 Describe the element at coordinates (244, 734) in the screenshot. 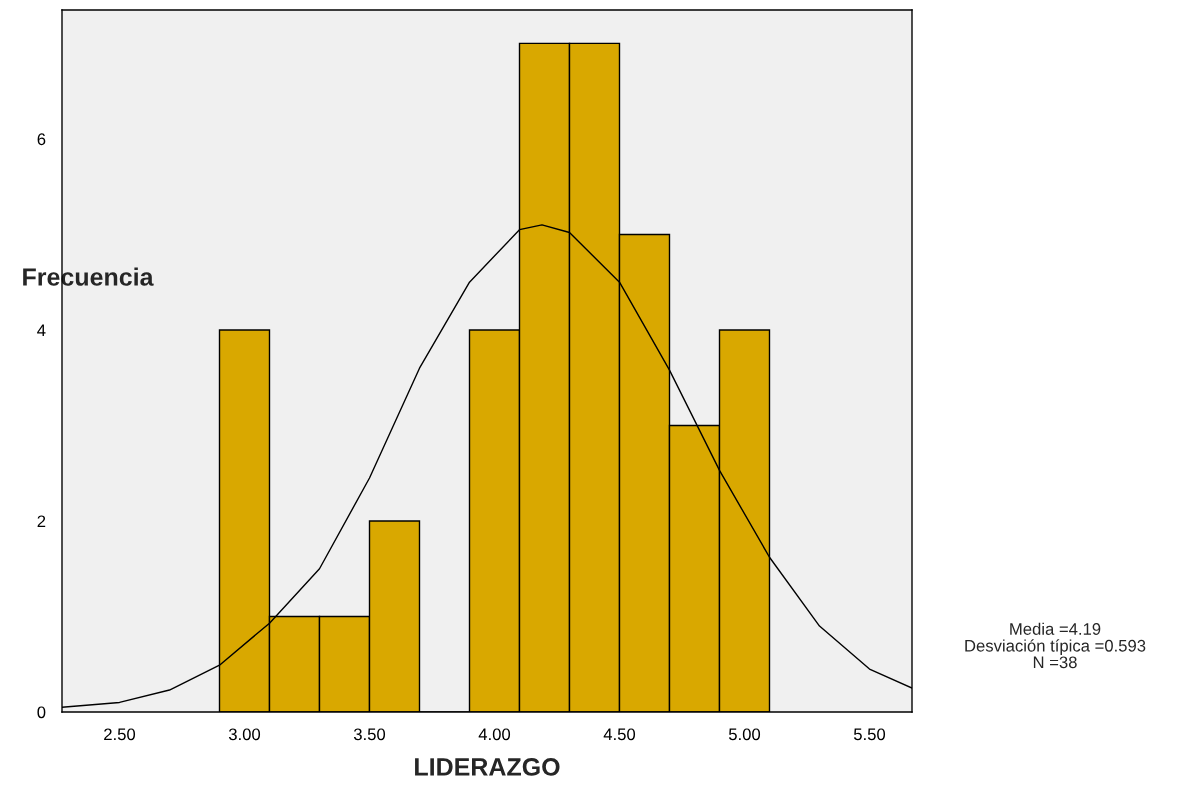

I see `x-tick-label: 3.00` at that location.